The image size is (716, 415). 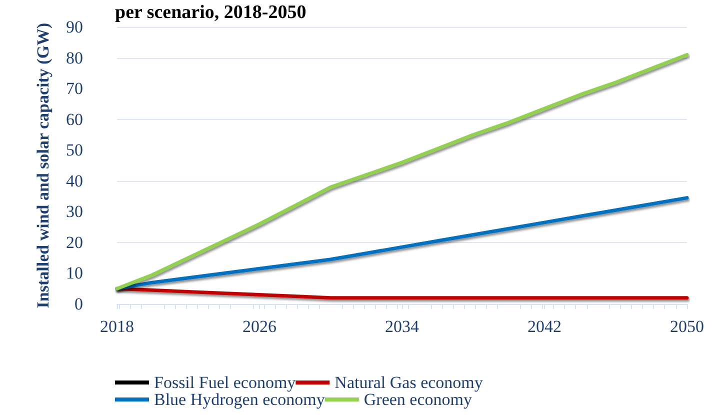 I want to click on x-tick-label: 2042, so click(x=545, y=326).